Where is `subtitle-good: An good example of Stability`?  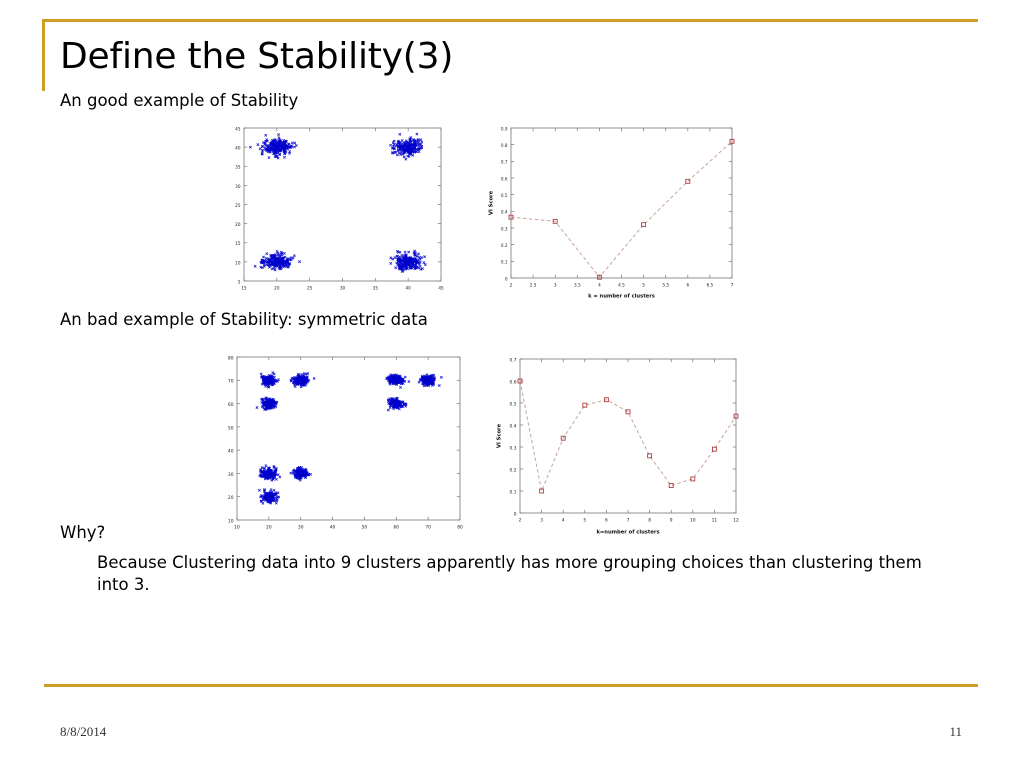 subtitle-good: An good example of Stability is located at coordinates (179, 100).